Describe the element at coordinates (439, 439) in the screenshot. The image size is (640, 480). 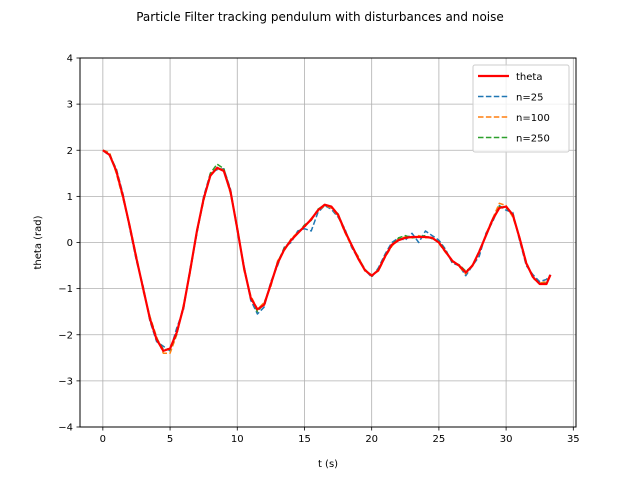
I see `x-tick-label: 25` at that location.